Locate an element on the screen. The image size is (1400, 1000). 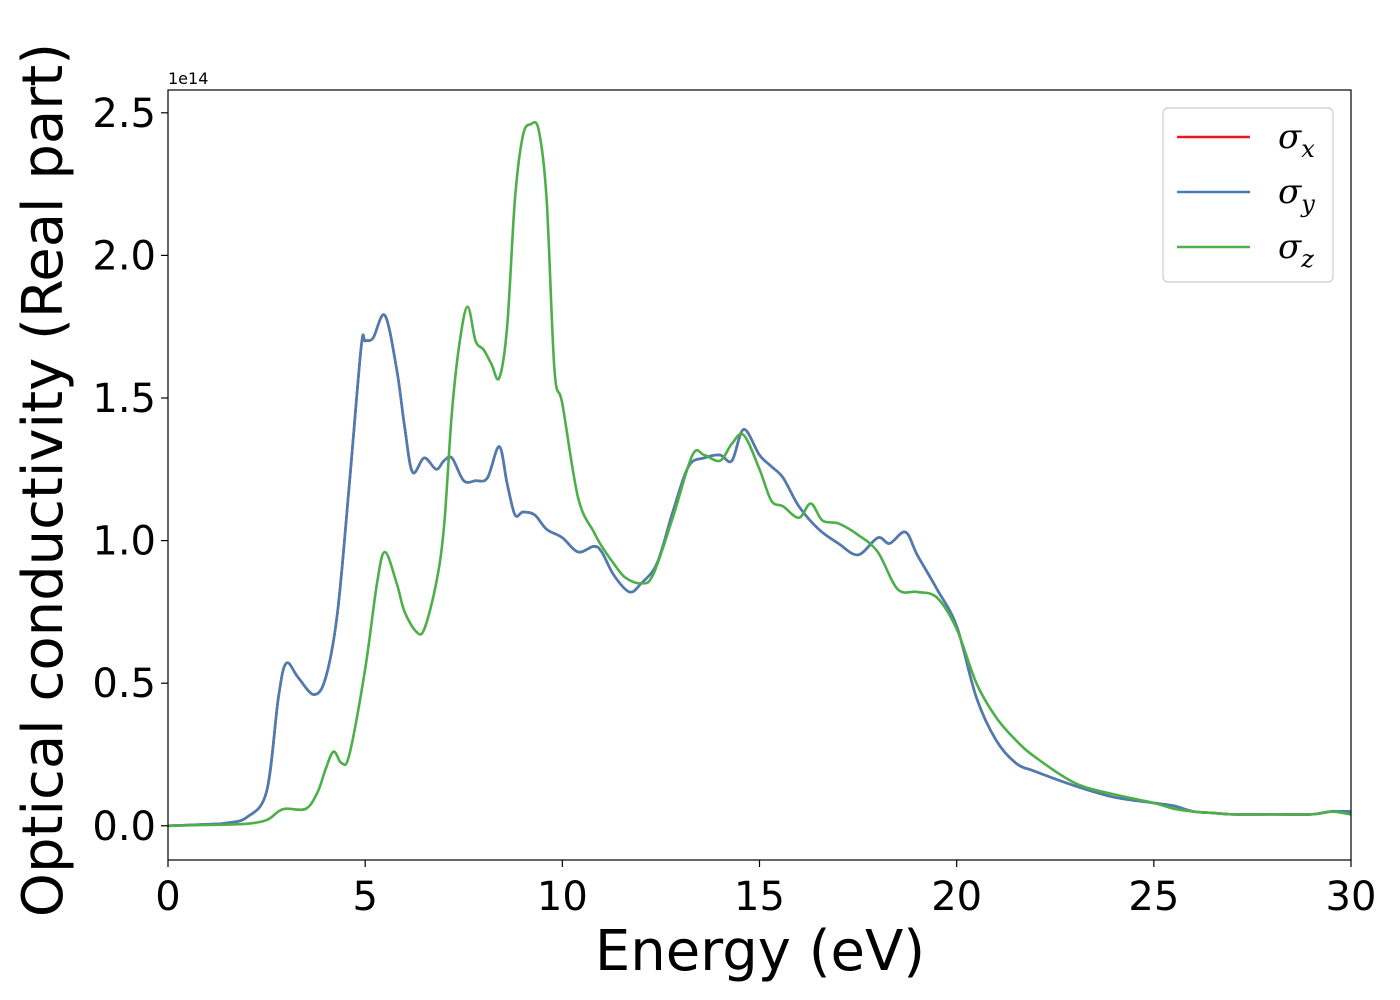
x-tick-label: 20 is located at coordinates (956, 897).